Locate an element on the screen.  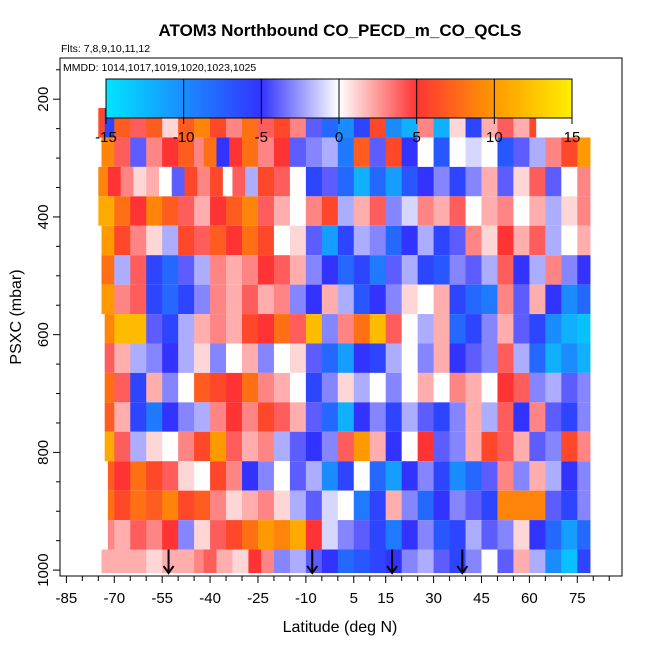
x-tick-label: 5 is located at coordinates (354, 598).